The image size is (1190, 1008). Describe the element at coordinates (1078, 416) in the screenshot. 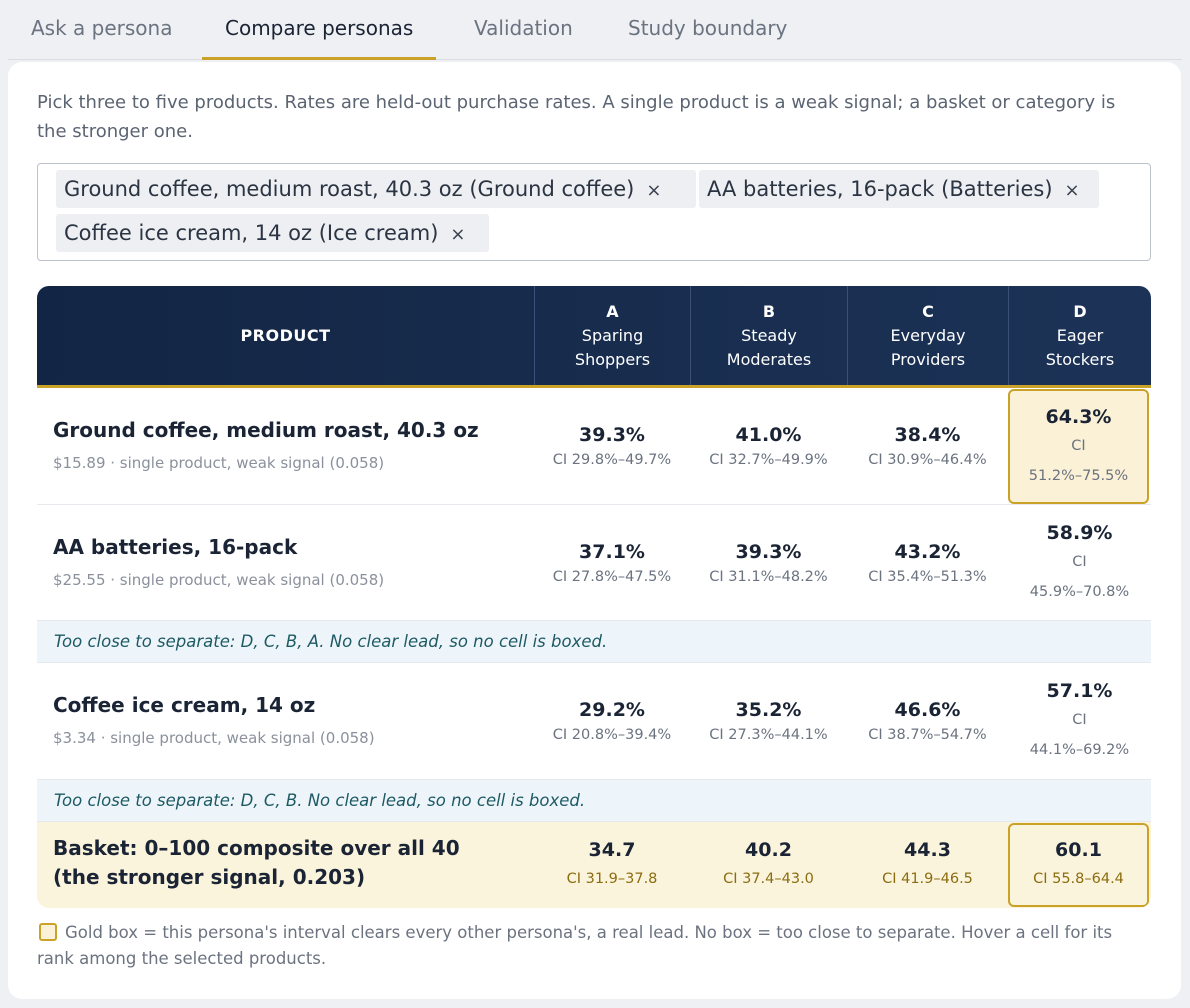

I see `rate-value: 64.3%` at that location.